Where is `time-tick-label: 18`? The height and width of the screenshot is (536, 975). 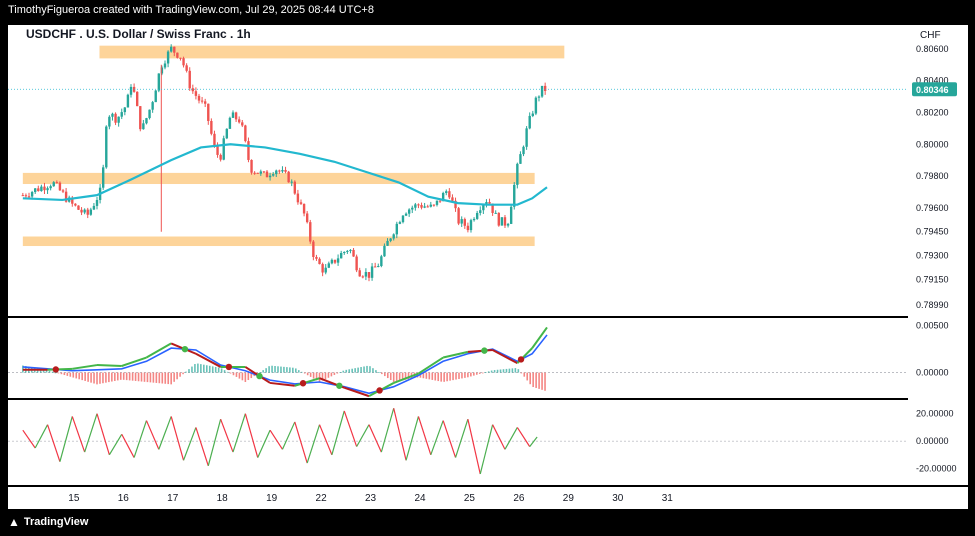
time-tick-label: 18 is located at coordinates (223, 498).